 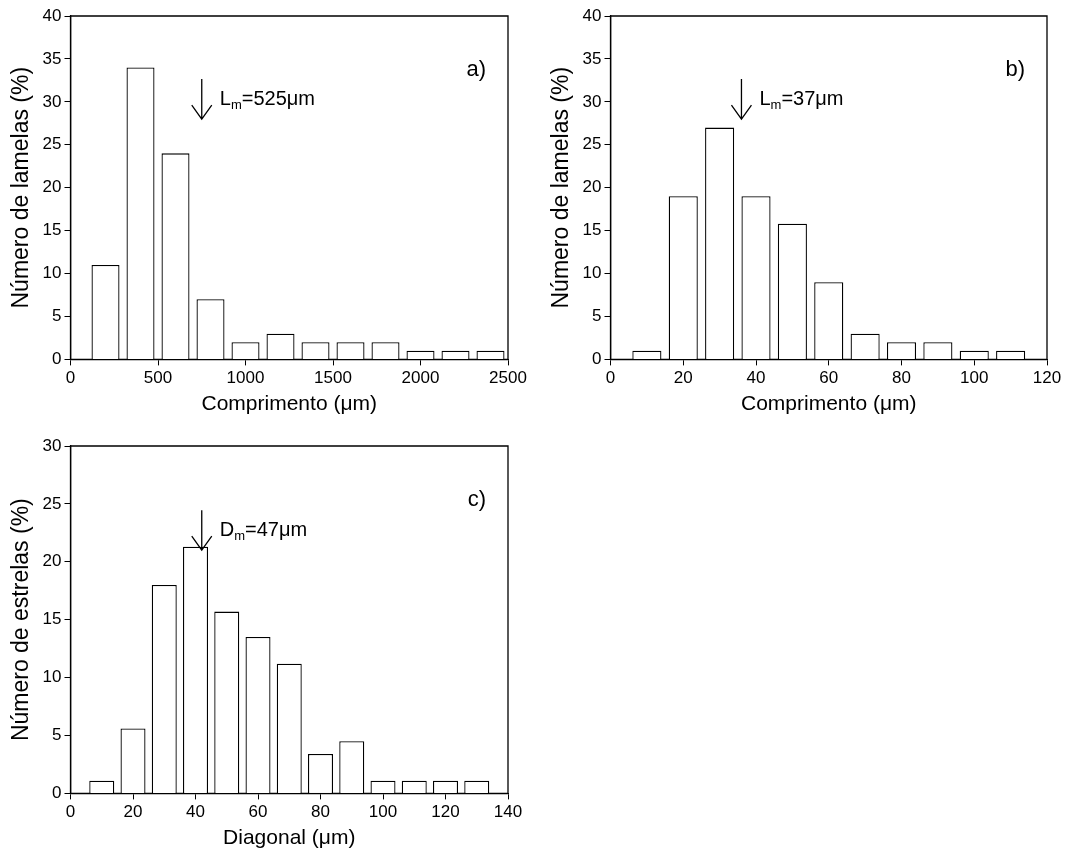 What do you see at coordinates (1015, 68) in the screenshot?
I see `annotation: b)` at bounding box center [1015, 68].